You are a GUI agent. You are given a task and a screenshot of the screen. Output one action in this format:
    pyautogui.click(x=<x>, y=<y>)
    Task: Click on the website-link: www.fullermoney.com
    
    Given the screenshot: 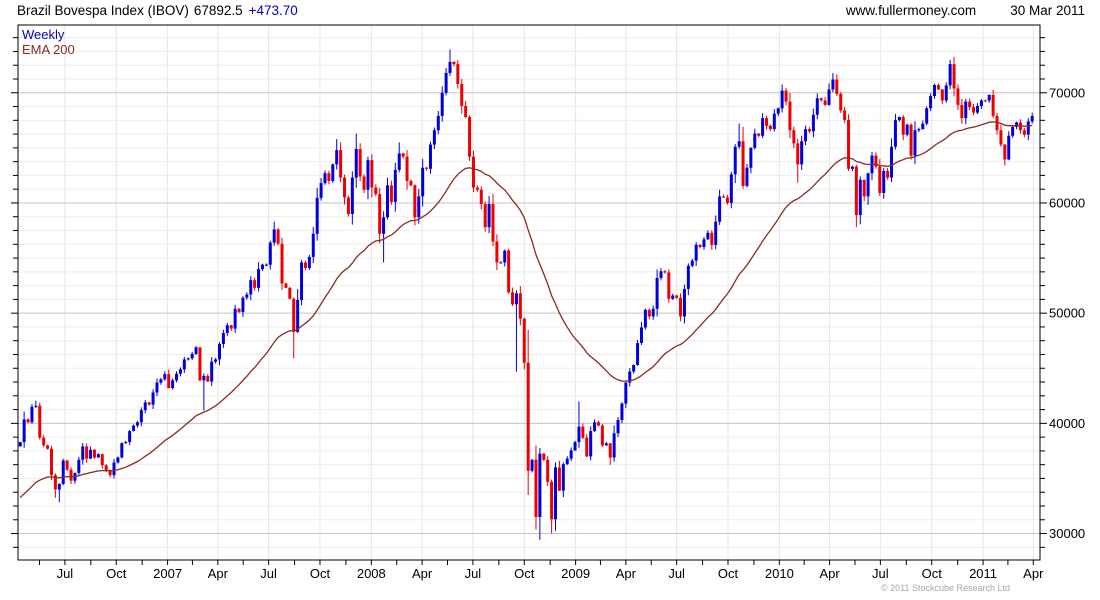 What is the action you would take?
    pyautogui.click(x=911, y=10)
    